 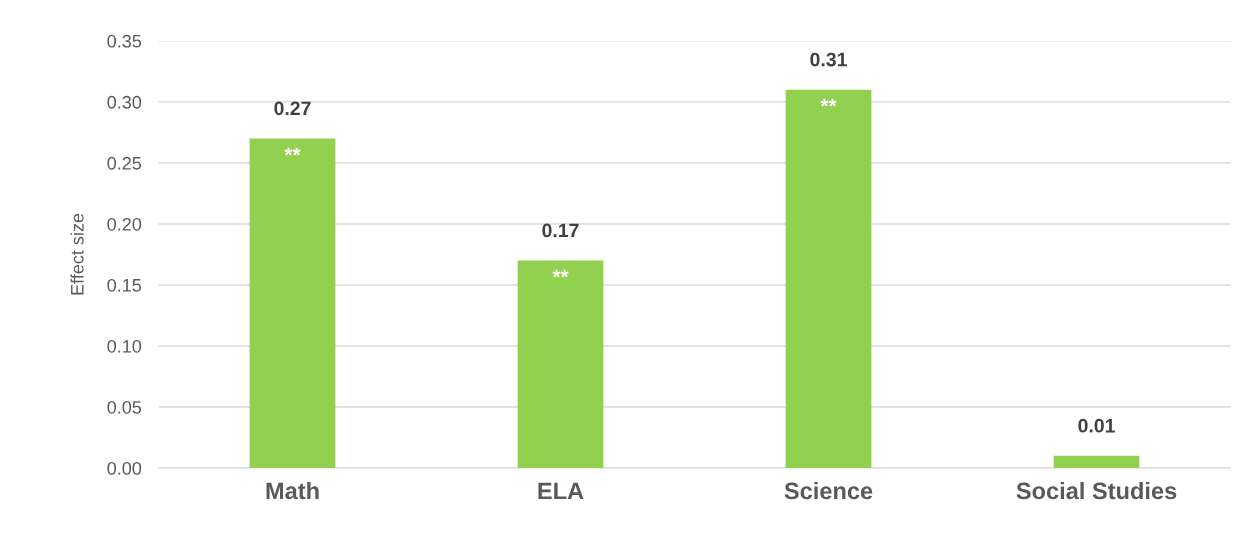 What do you see at coordinates (292, 108) in the screenshot?
I see `data-label: 0.27` at bounding box center [292, 108].